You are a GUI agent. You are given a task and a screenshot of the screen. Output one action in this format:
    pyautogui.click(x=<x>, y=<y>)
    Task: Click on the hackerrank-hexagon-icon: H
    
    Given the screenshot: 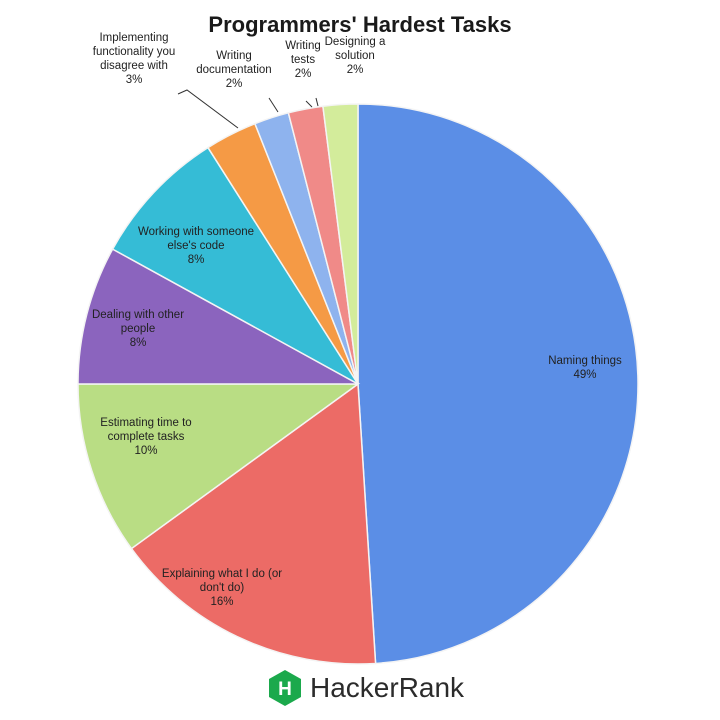 What is the action you would take?
    pyautogui.click(x=285, y=688)
    